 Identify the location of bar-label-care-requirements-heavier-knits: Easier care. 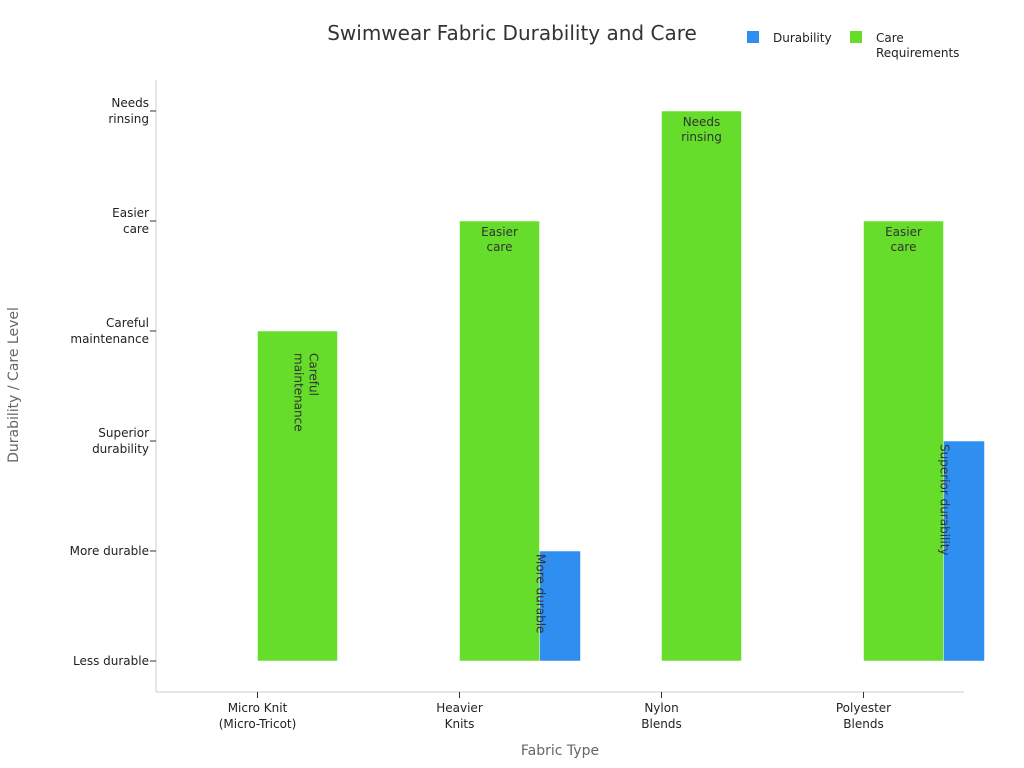
(499, 239).